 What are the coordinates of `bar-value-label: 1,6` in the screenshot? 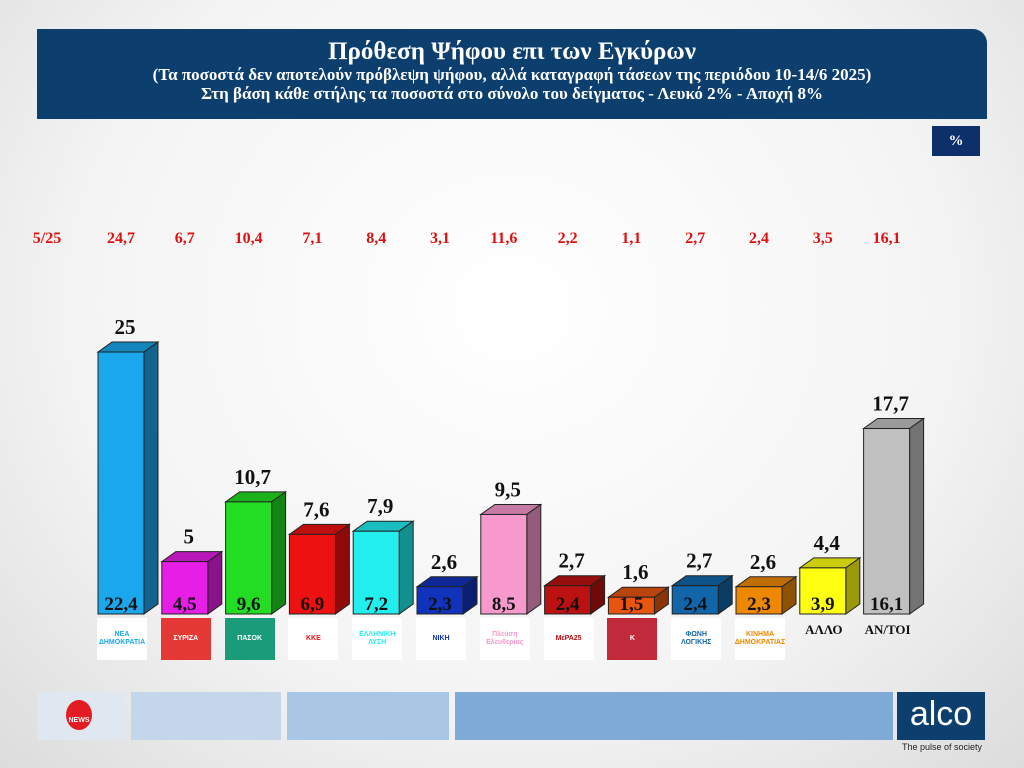 It's located at (635, 572).